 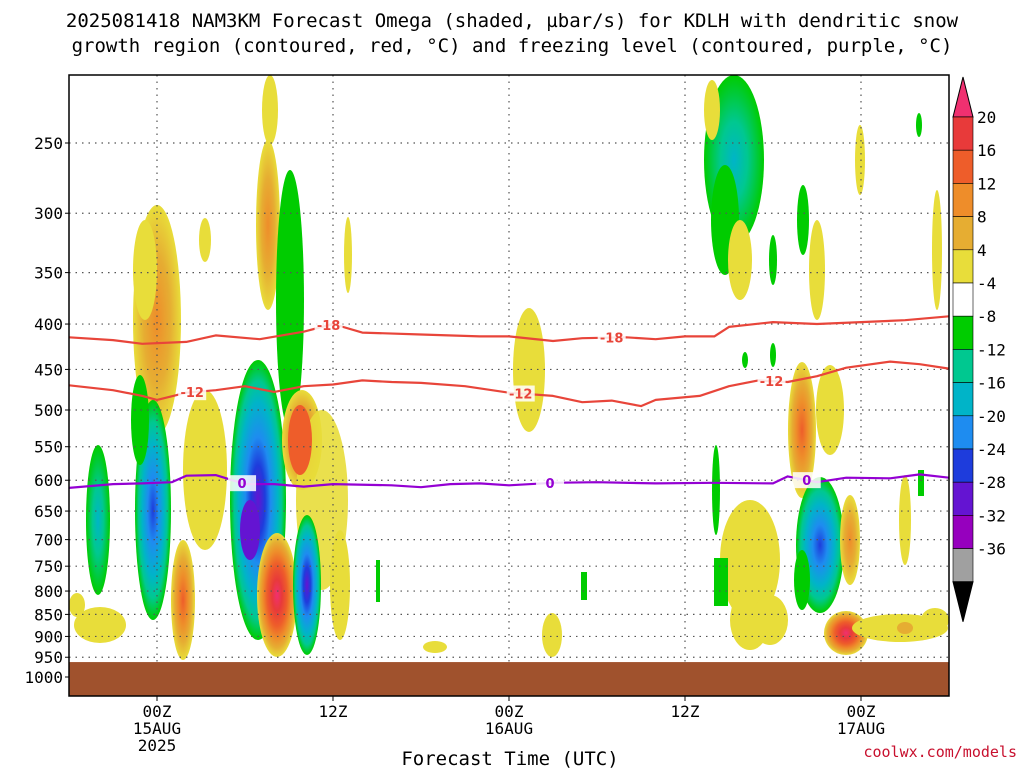 I want to click on colorbar-label: 8, so click(x=982, y=217).